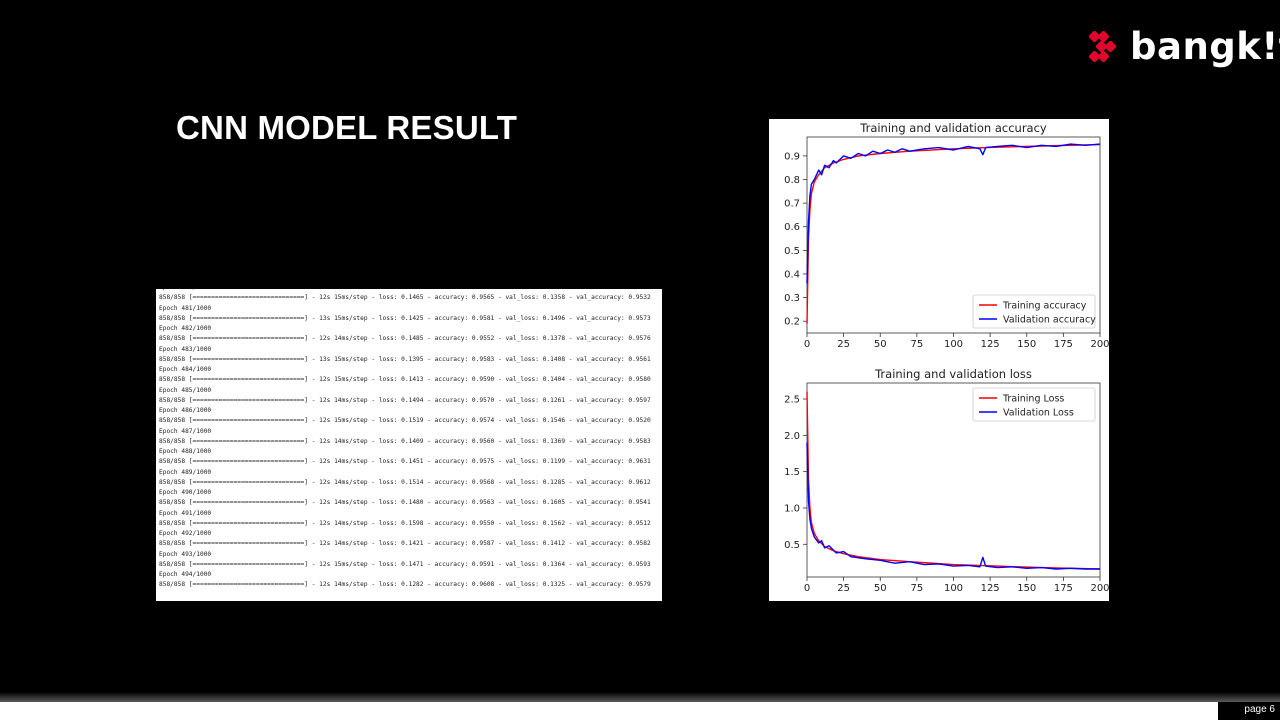  What do you see at coordinates (1102, 46) in the screenshot?
I see `logo-mark-icon` at bounding box center [1102, 46].